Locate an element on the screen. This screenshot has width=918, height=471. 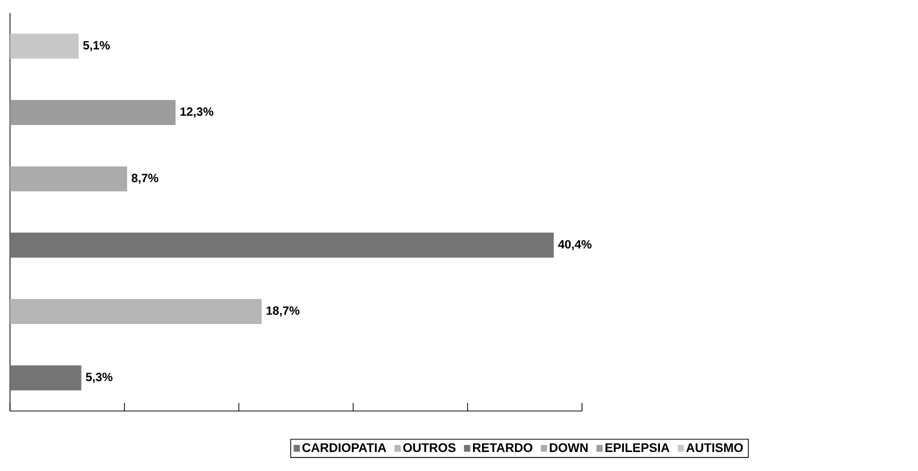
data-label: 12,3% is located at coordinates (197, 112).